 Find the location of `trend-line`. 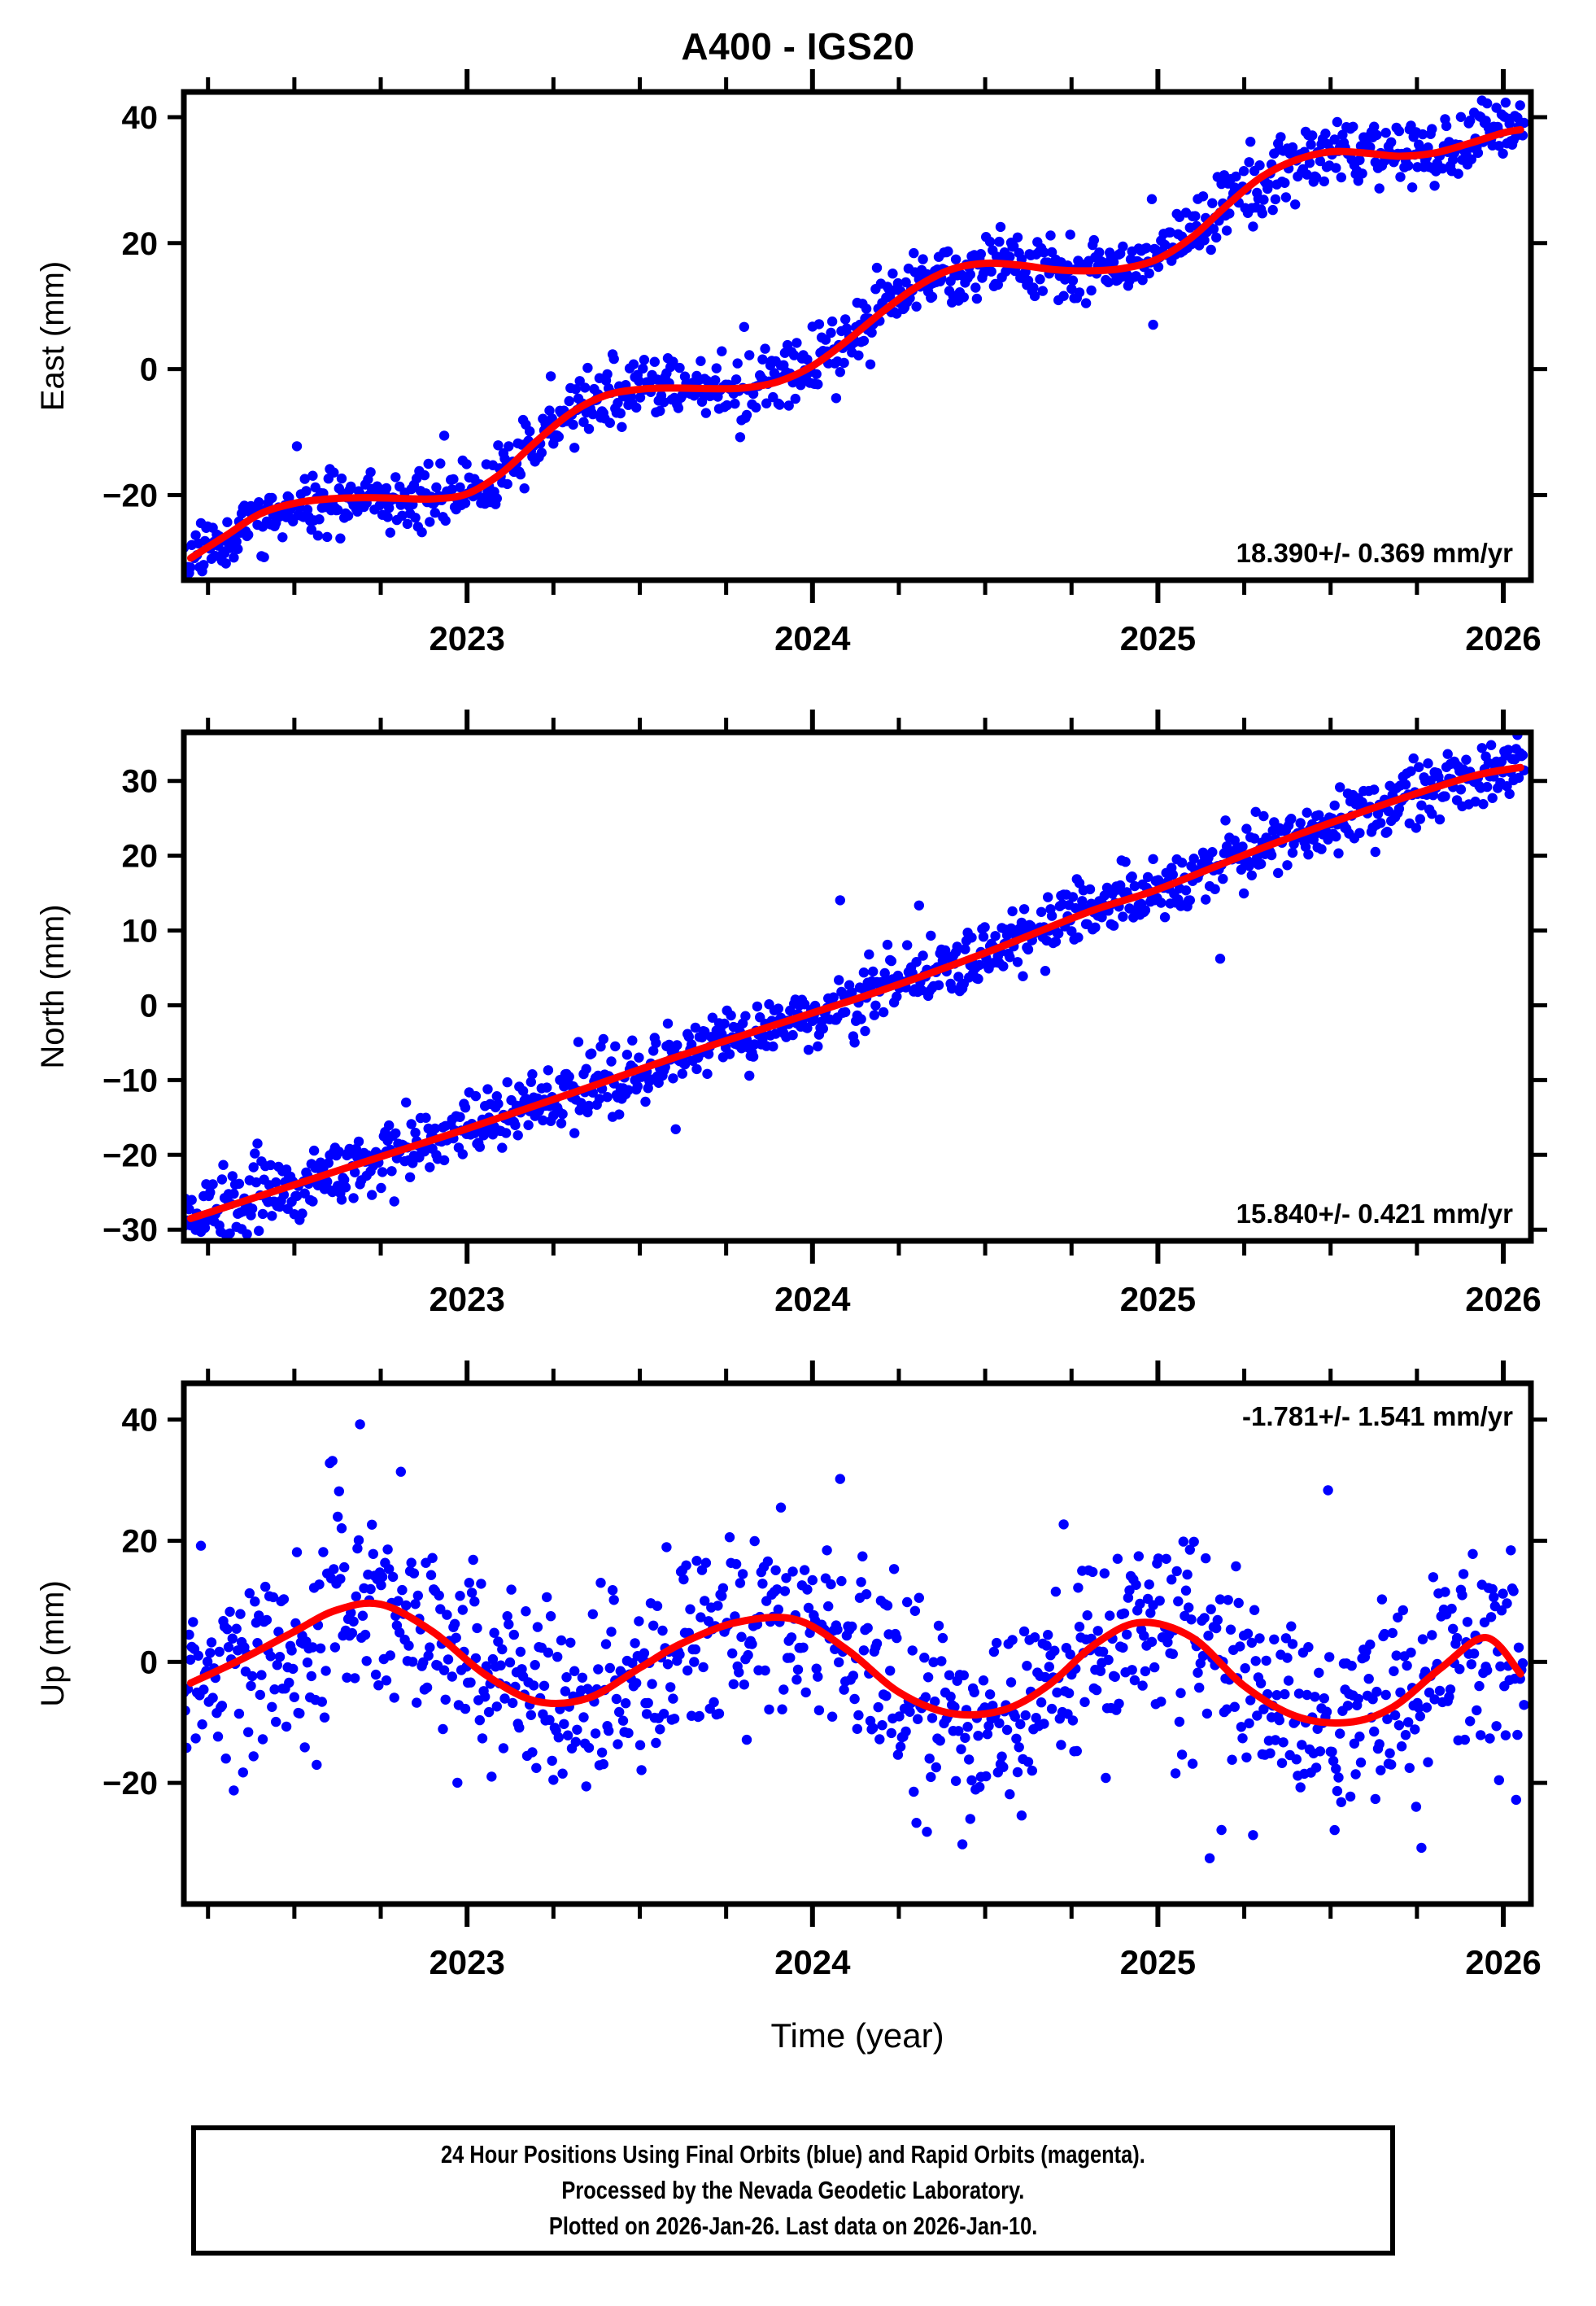

trend-line is located at coordinates (855, 1663).